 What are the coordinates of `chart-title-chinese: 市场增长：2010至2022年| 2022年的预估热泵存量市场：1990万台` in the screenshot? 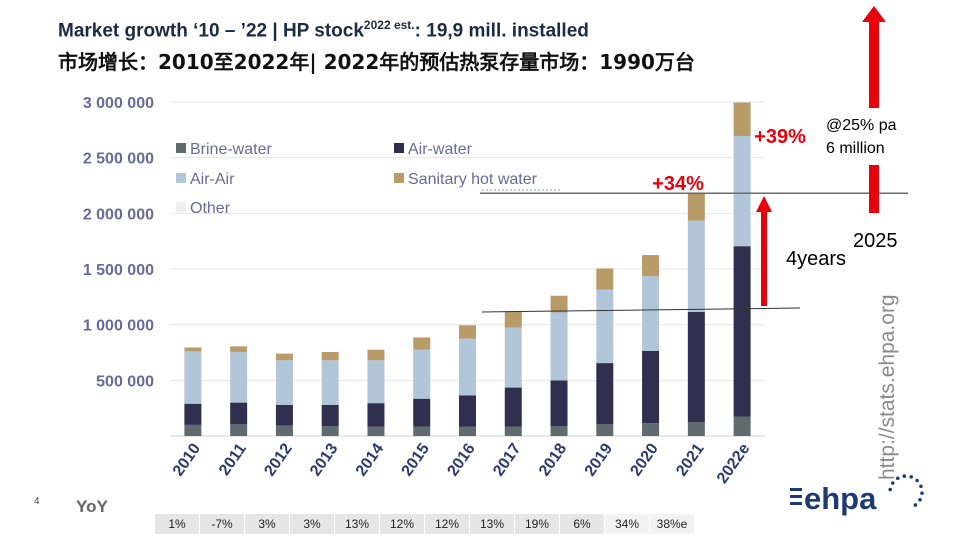 It's located at (376, 62).